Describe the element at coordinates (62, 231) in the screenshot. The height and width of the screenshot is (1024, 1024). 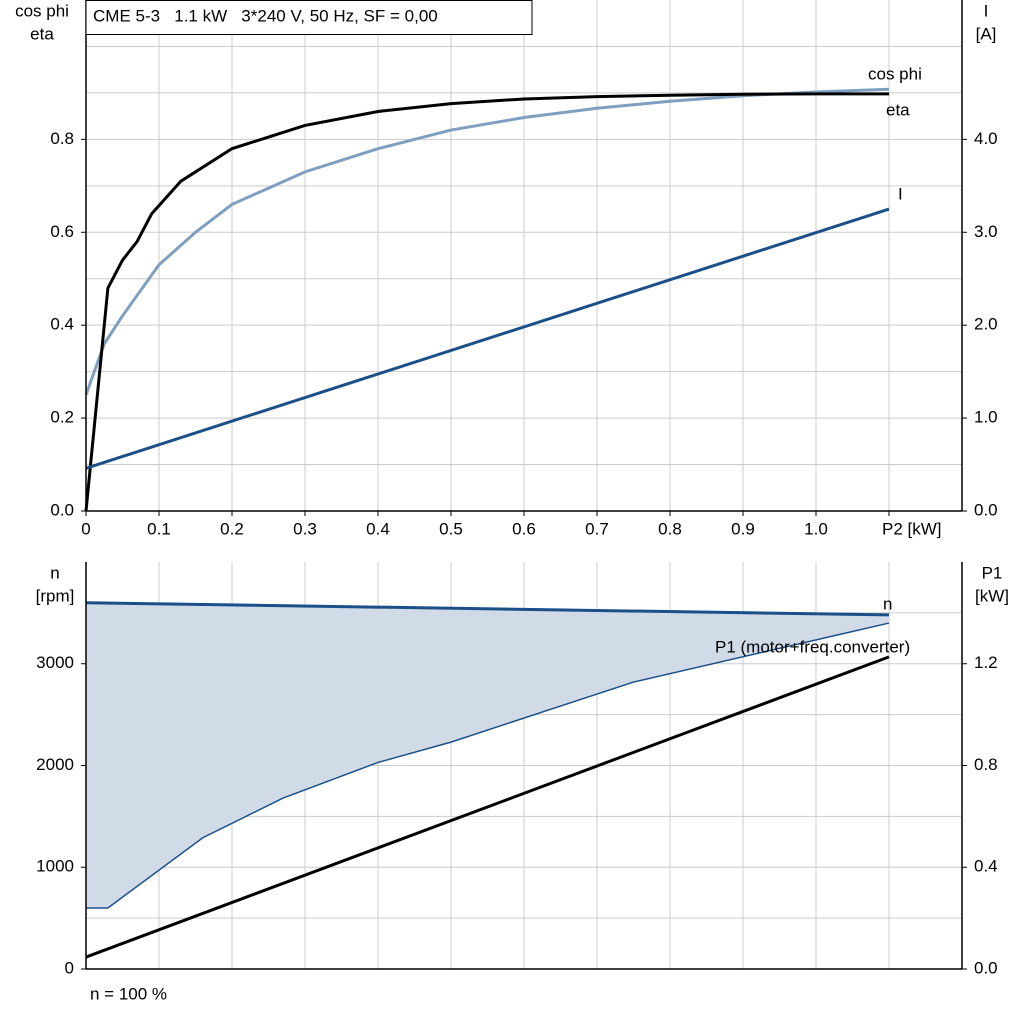
I see `y-tick-label: 0.6` at that location.